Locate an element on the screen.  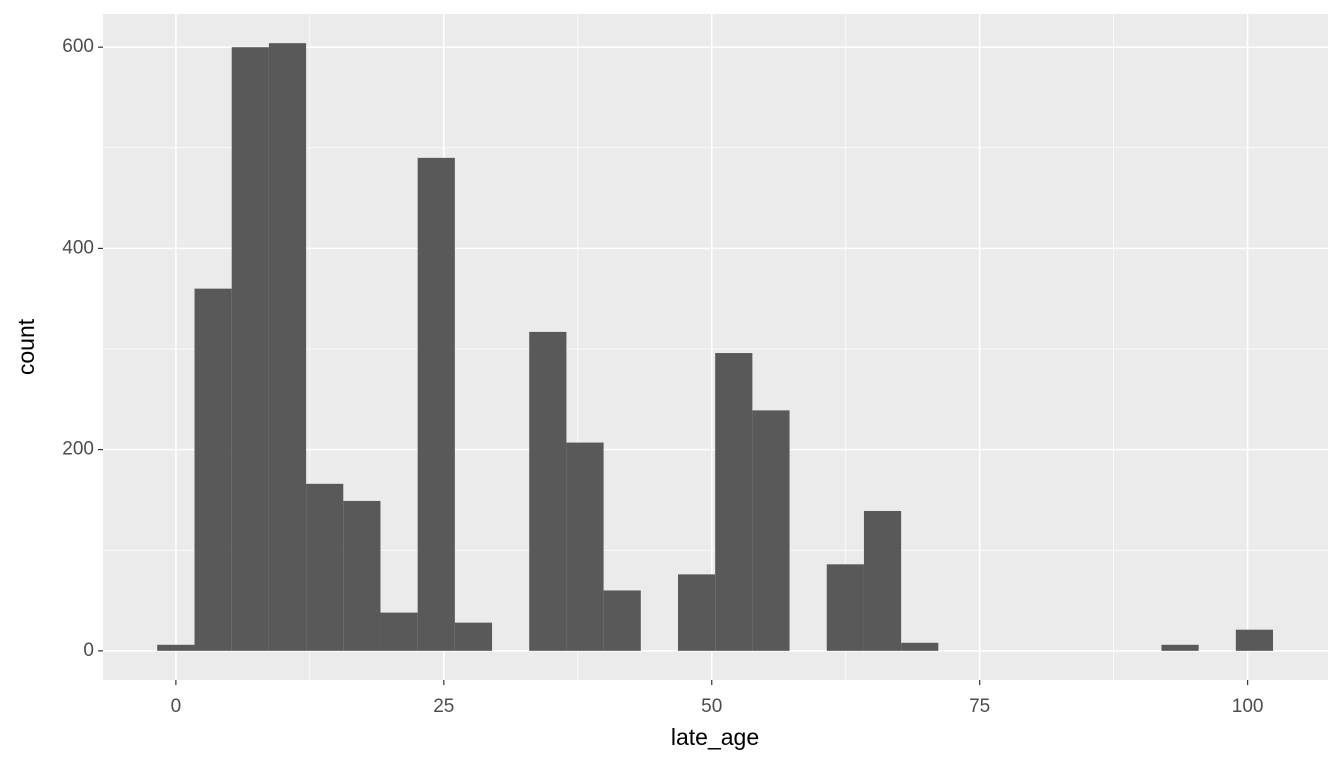
x-tick-label: 100 is located at coordinates (1248, 706).